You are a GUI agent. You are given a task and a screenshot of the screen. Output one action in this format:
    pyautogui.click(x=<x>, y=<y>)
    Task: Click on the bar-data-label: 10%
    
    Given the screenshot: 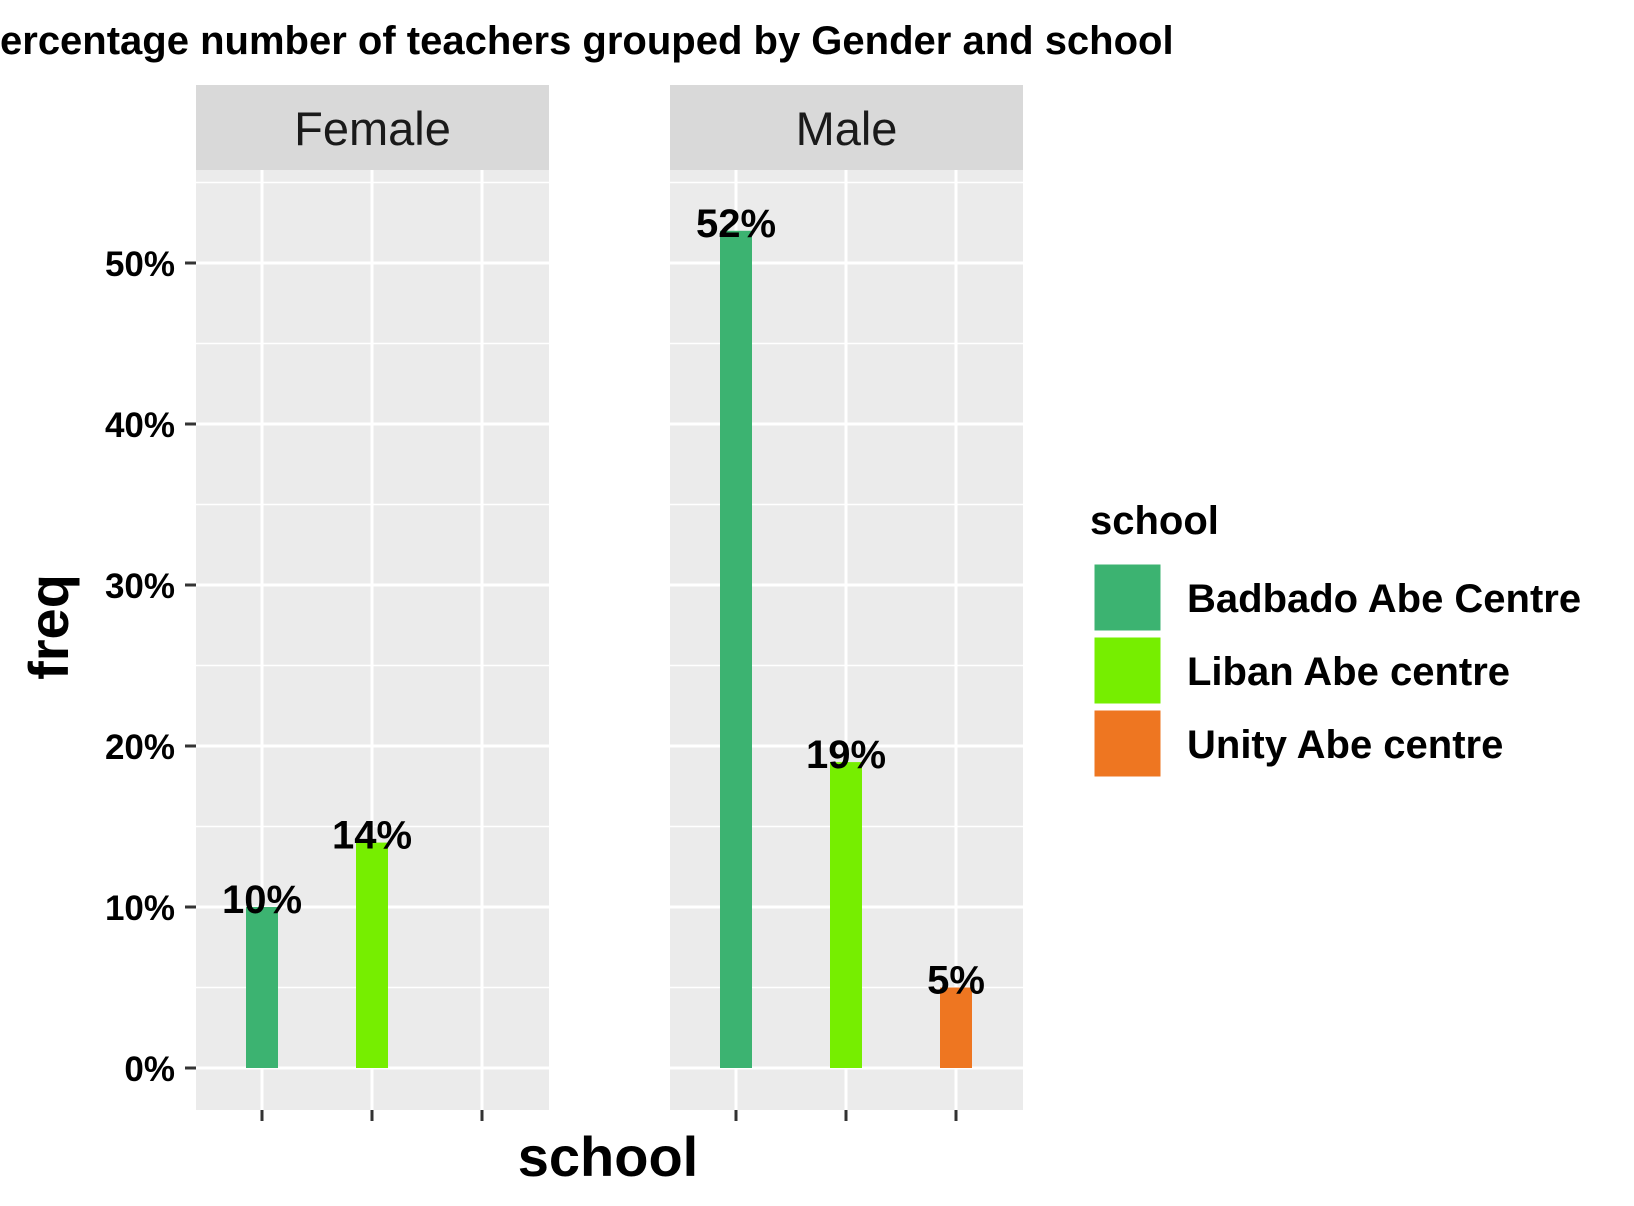 What is the action you would take?
    pyautogui.click(x=262, y=900)
    